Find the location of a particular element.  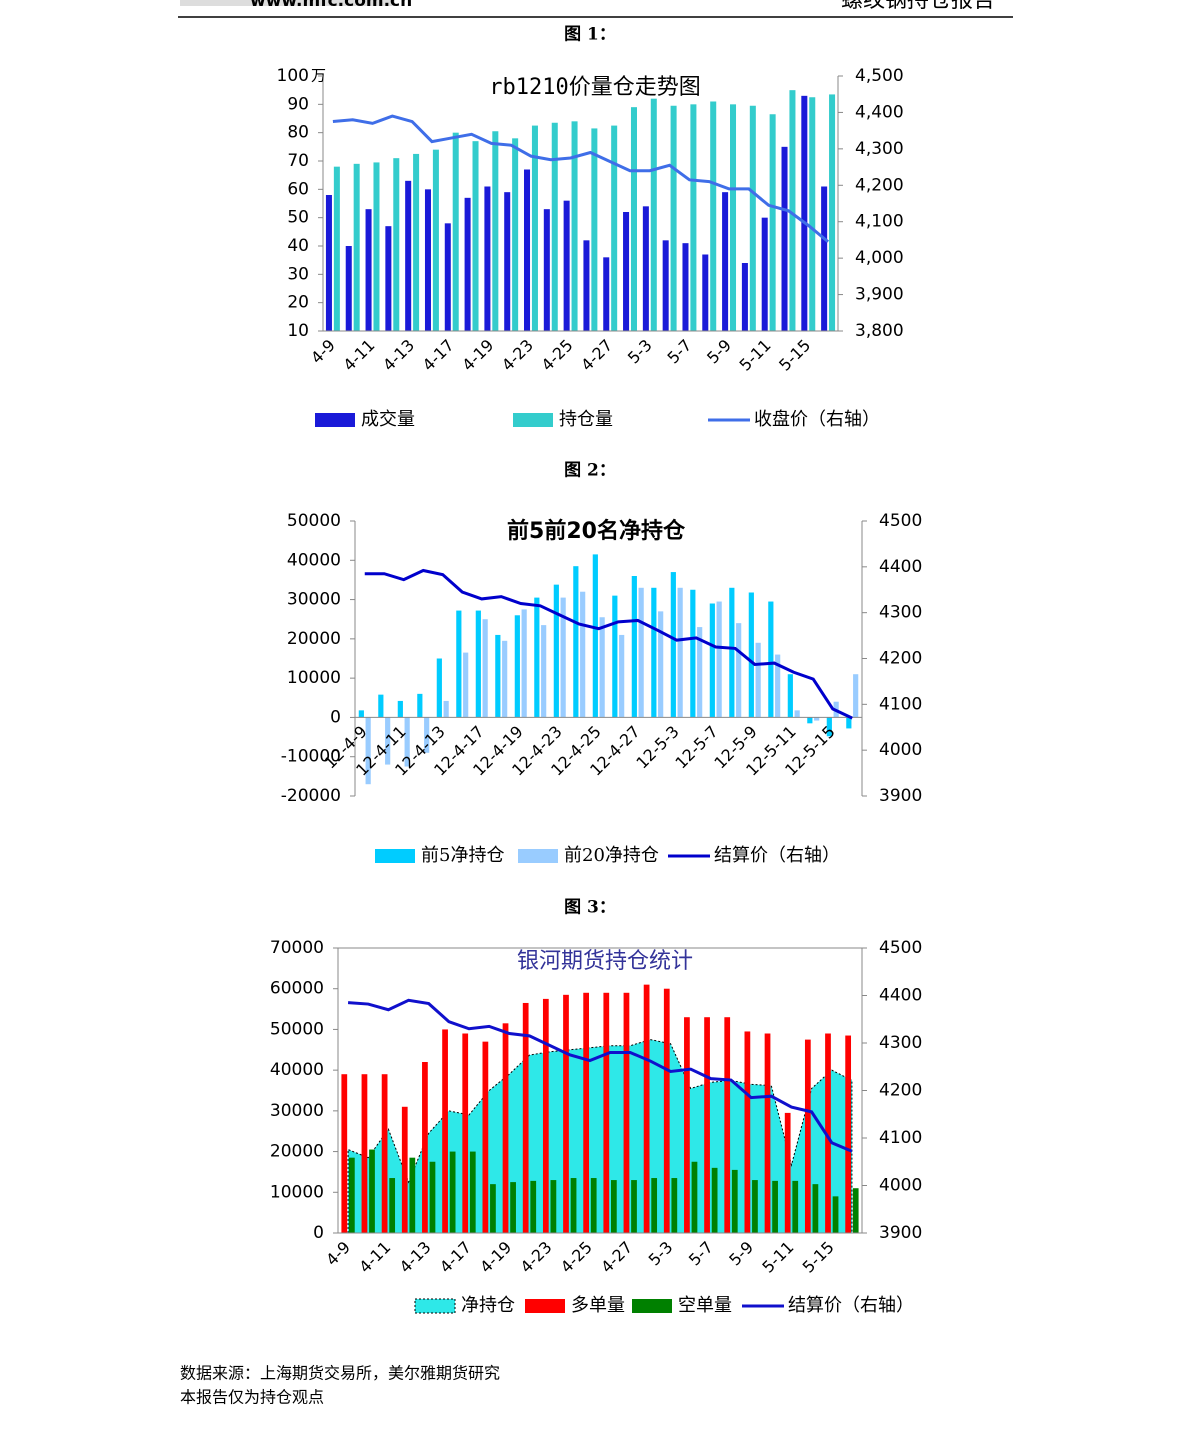

x-tick-label: 4-13 is located at coordinates (398, 355).